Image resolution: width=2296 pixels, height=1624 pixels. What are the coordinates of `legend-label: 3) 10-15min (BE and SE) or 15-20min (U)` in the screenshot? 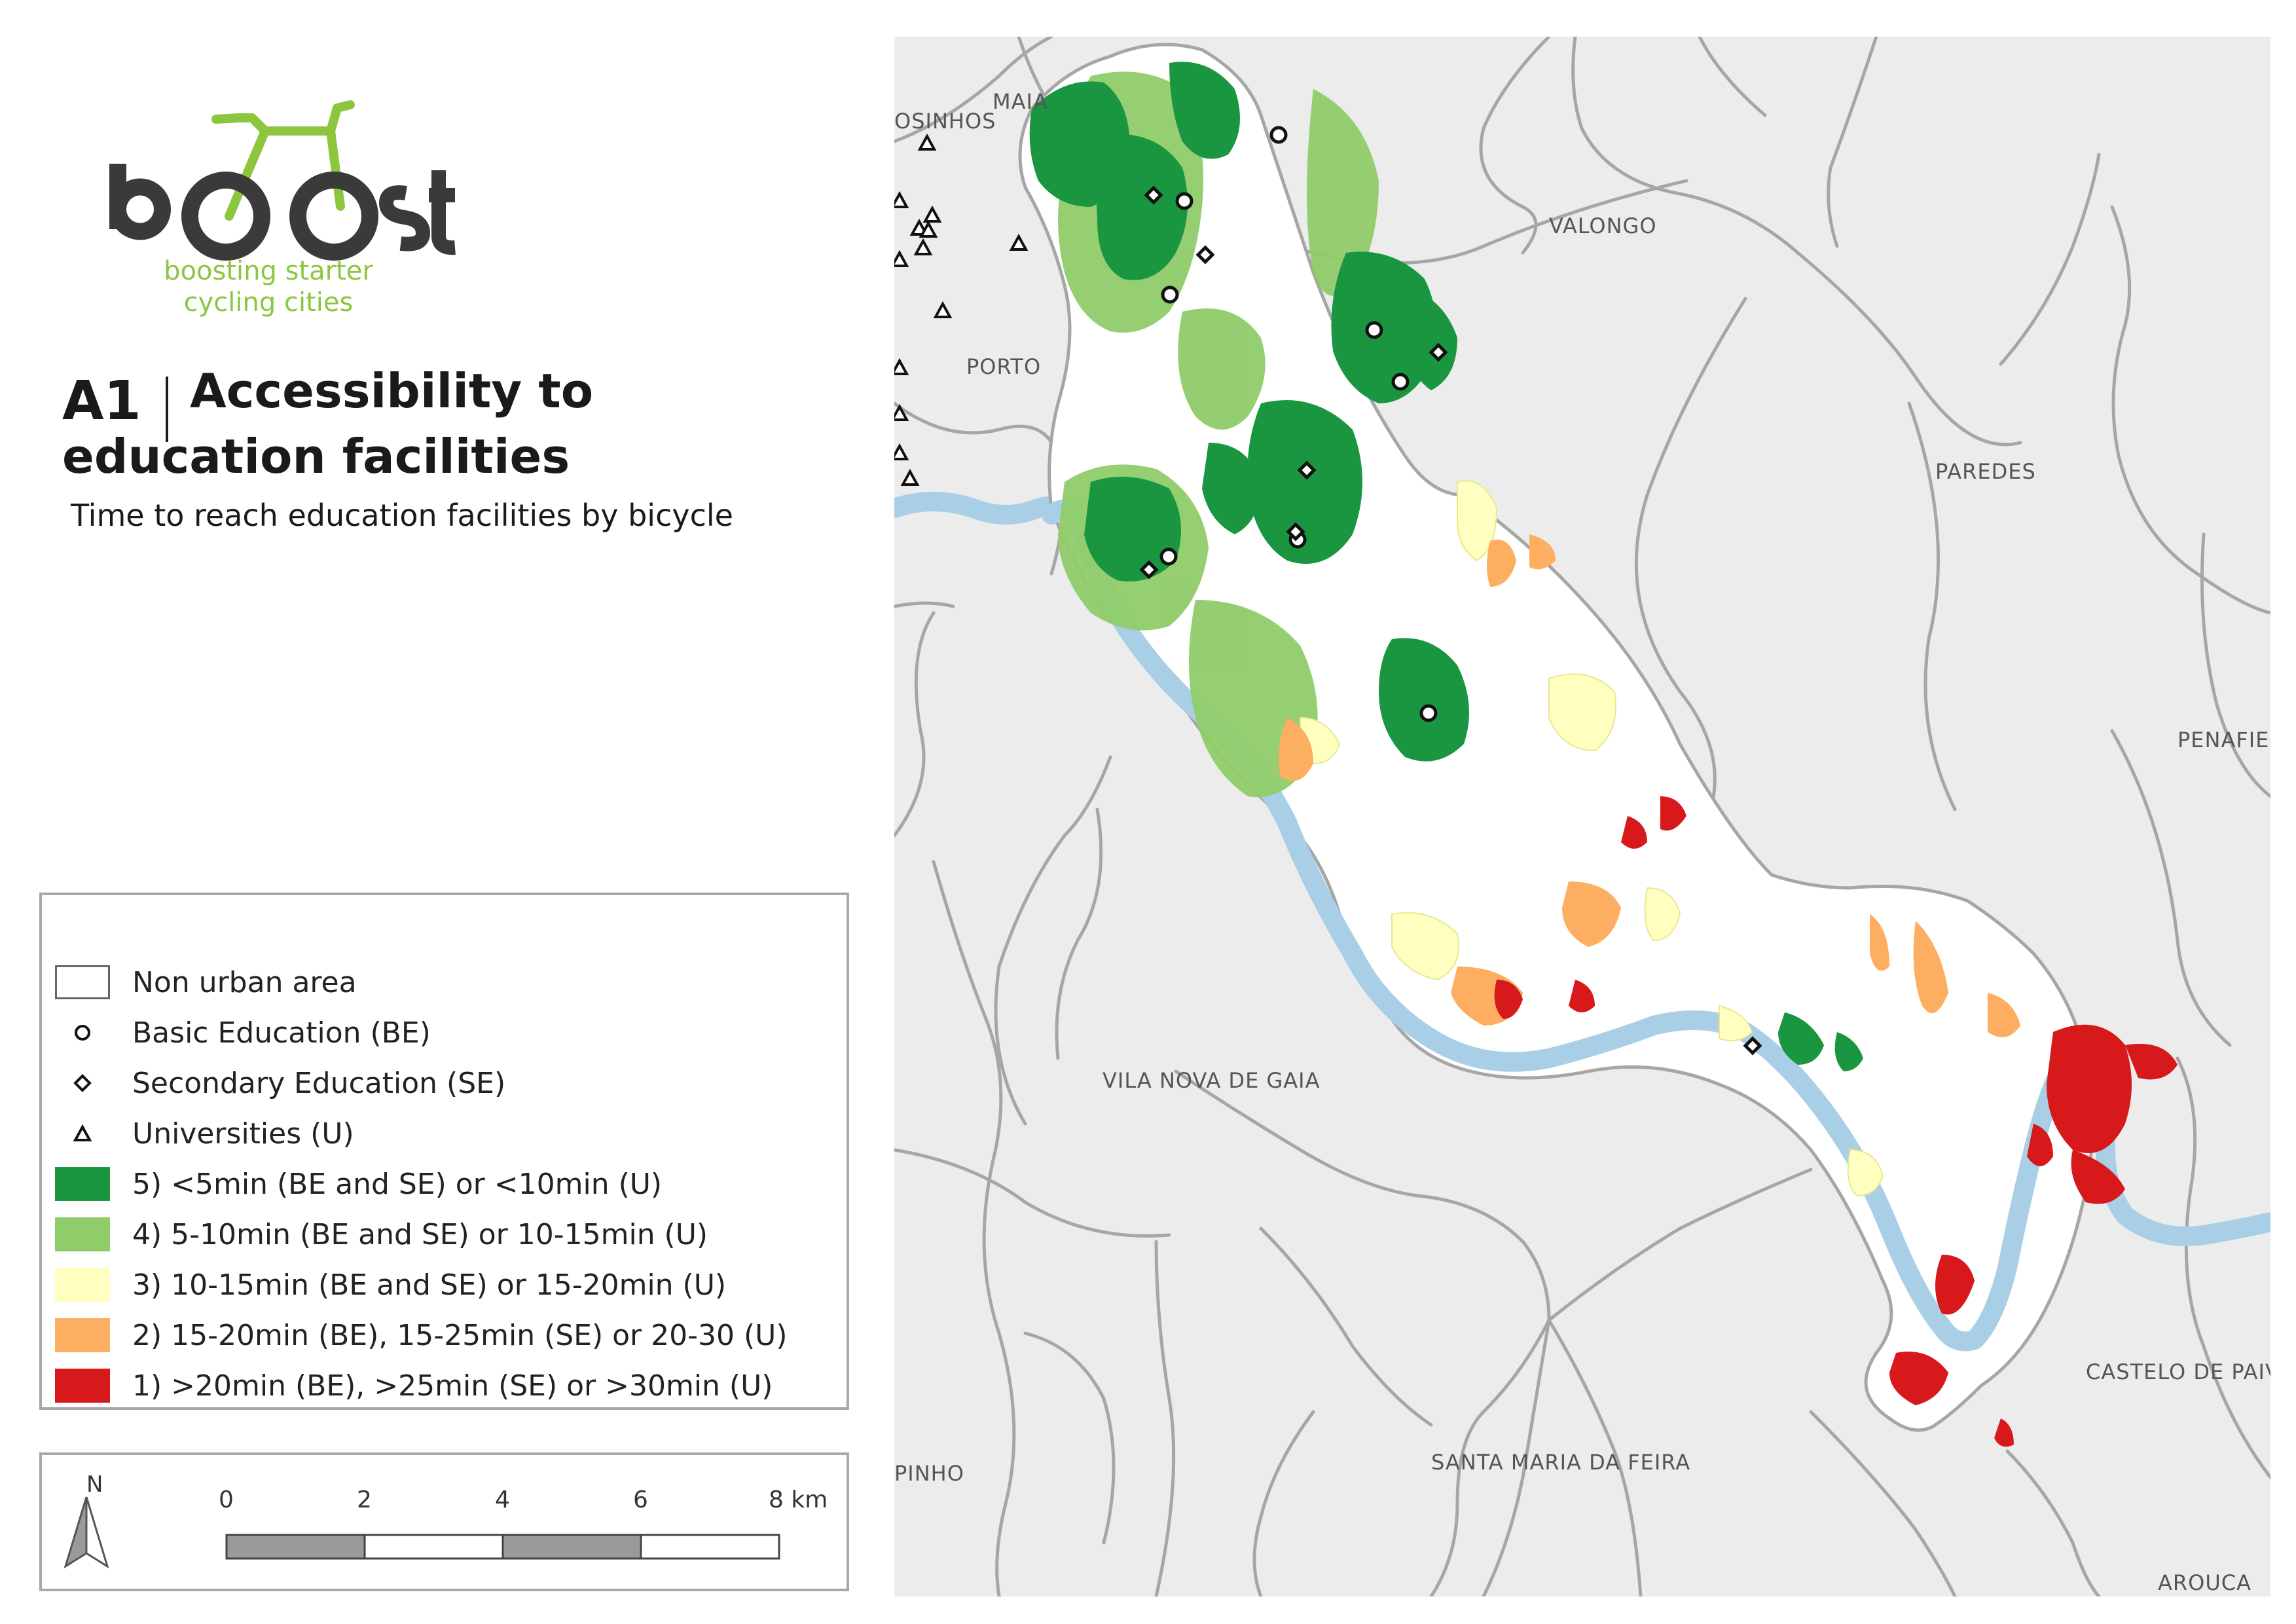 It's located at (429, 1285).